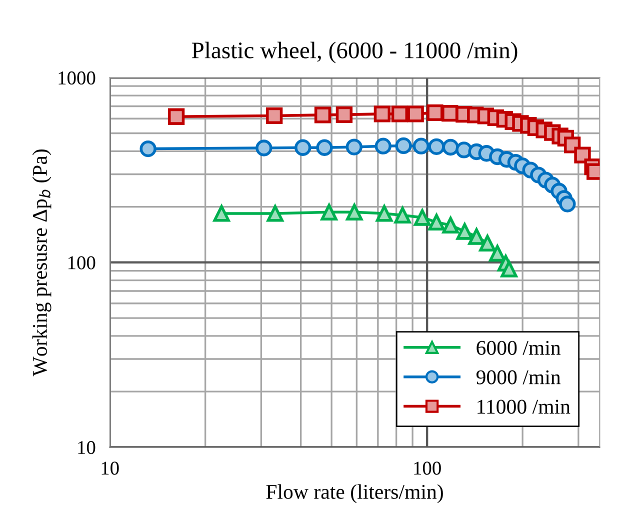  Describe the element at coordinates (42, 263) in the screenshot. I see `y-axis-title: Working presusre Δp$_{b}$ (Pa)` at that location.